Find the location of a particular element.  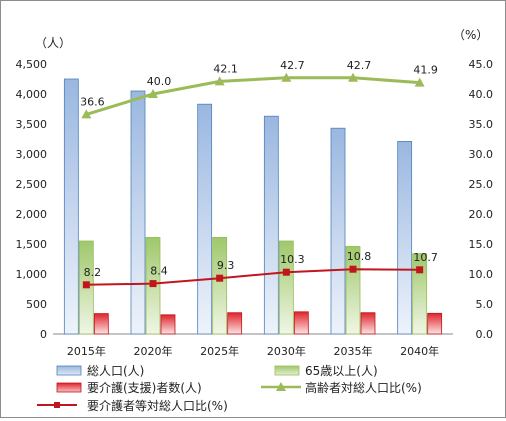

data-label-care-ratio: 8.4 is located at coordinates (159, 271).